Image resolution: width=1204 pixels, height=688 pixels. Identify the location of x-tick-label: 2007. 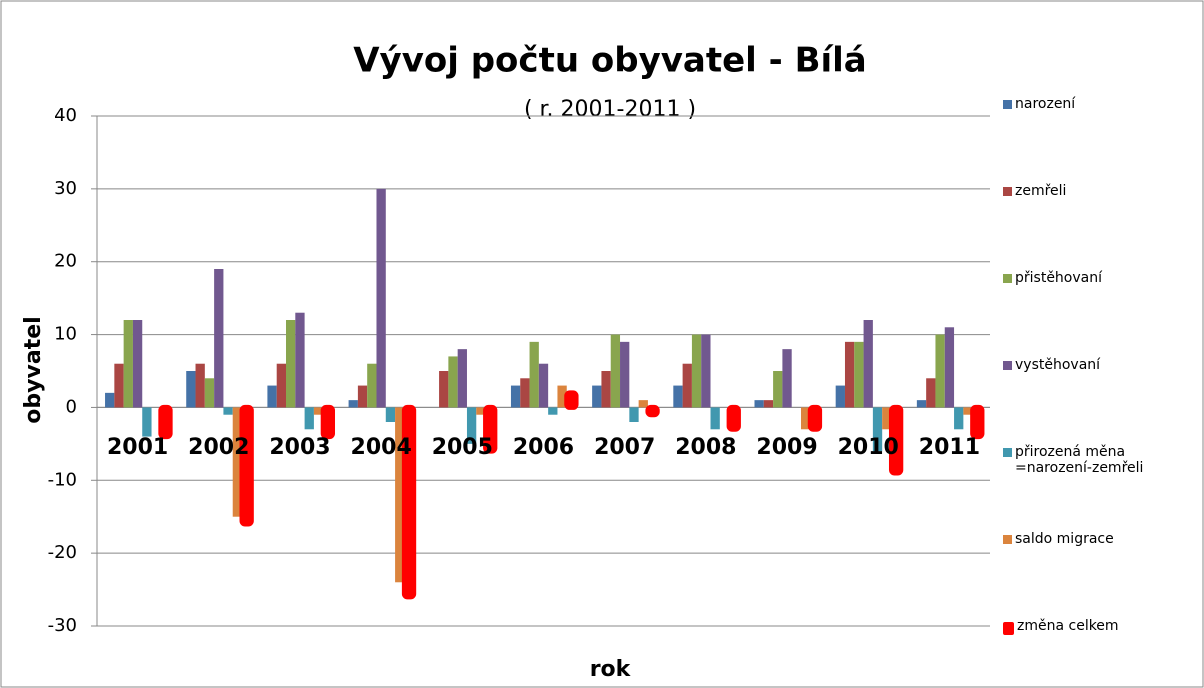
(624, 447).